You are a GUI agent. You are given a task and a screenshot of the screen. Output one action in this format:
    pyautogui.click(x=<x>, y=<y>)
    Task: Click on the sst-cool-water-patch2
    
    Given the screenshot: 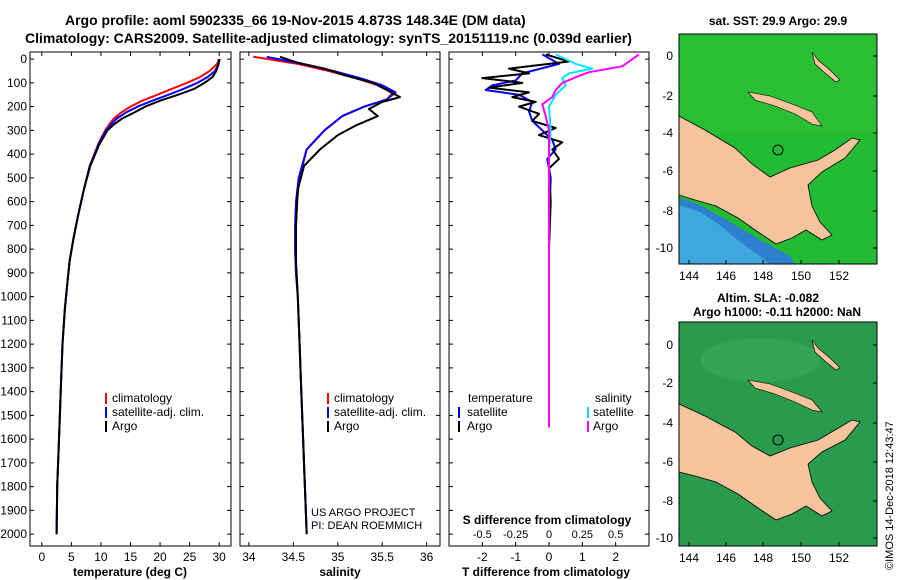 What is the action you would take?
    pyautogui.click(x=724, y=234)
    